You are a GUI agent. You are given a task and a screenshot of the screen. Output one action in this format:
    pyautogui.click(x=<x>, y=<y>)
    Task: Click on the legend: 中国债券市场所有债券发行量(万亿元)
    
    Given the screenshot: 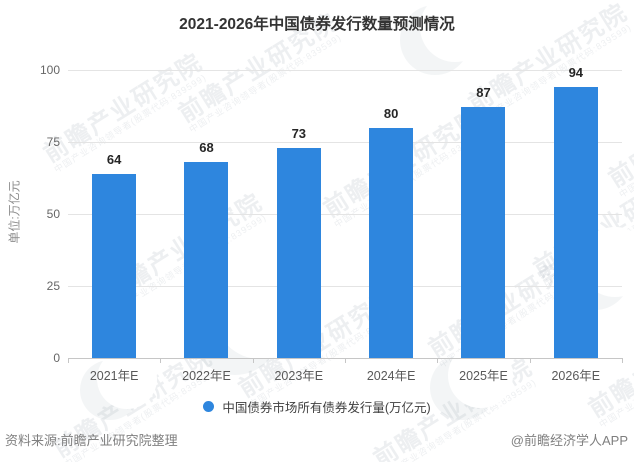 What is the action you would take?
    pyautogui.click(x=317, y=406)
    